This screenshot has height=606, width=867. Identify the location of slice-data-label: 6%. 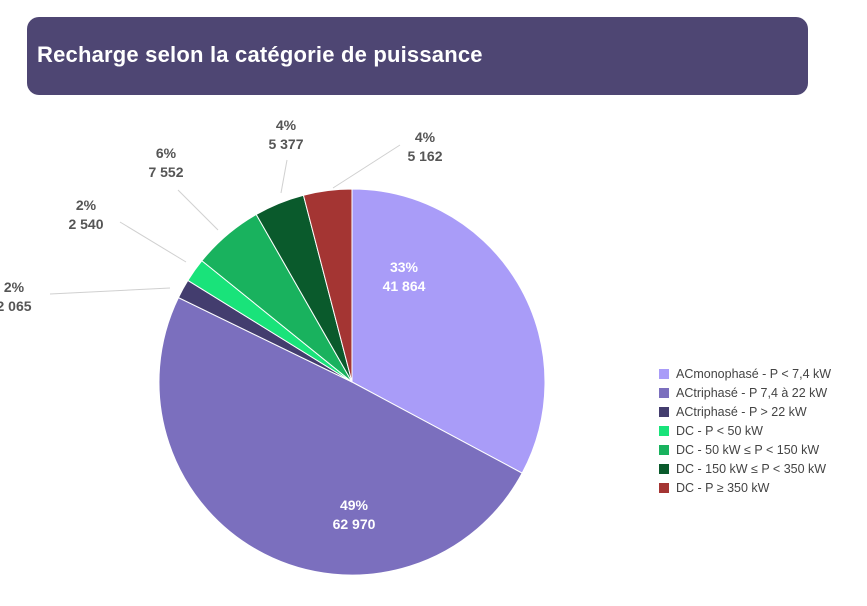
(166, 153).